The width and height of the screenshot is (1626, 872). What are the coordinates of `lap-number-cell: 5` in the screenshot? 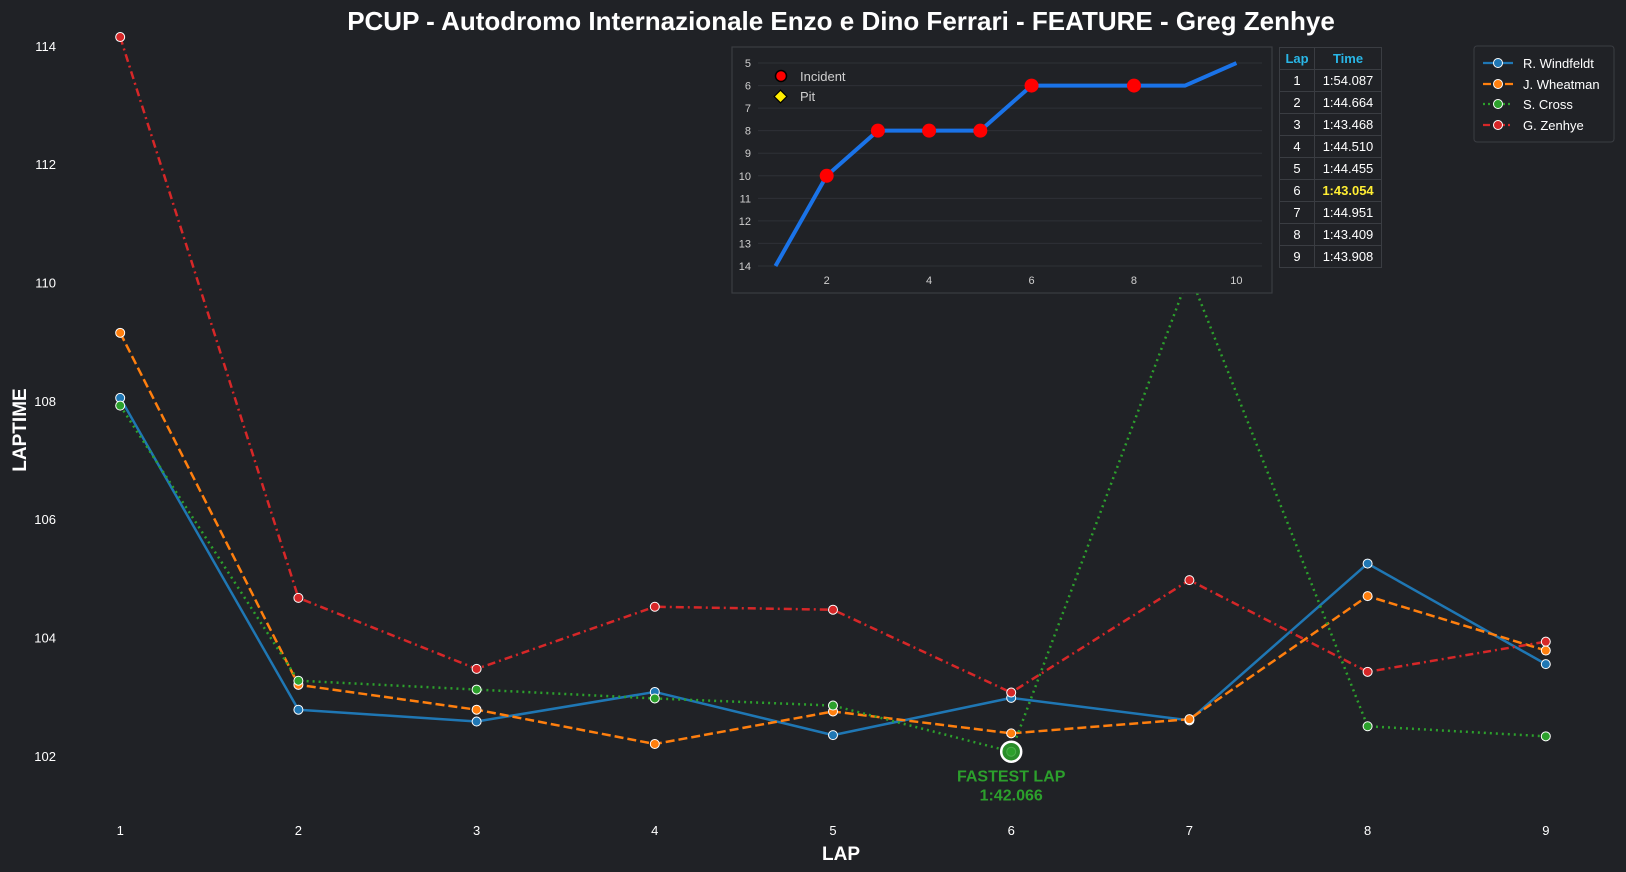 It's located at (1297, 168).